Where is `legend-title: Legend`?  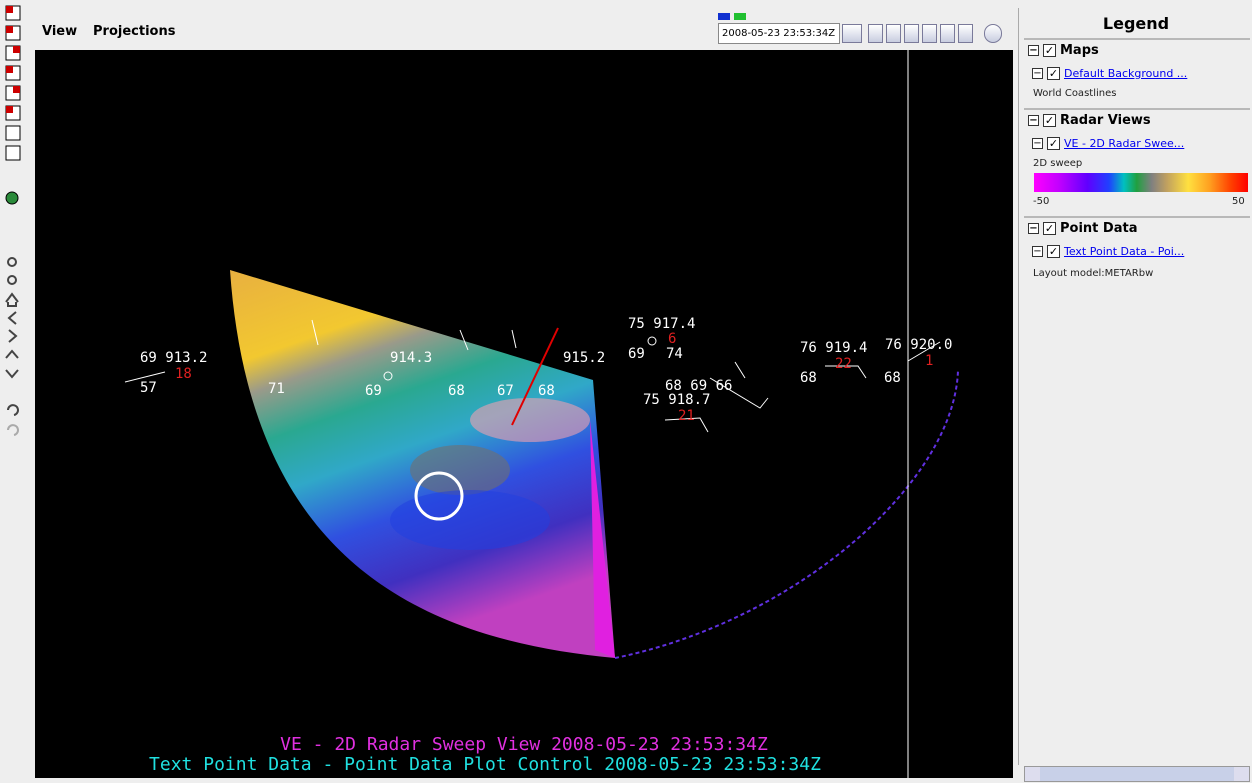
legend-title: Legend is located at coordinates (1136, 23).